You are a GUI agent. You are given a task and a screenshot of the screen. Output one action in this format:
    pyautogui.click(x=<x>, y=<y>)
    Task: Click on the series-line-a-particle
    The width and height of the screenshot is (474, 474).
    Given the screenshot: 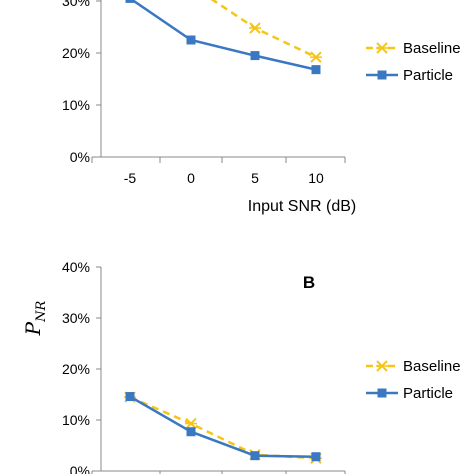 What is the action you would take?
    pyautogui.click(x=223, y=35)
    